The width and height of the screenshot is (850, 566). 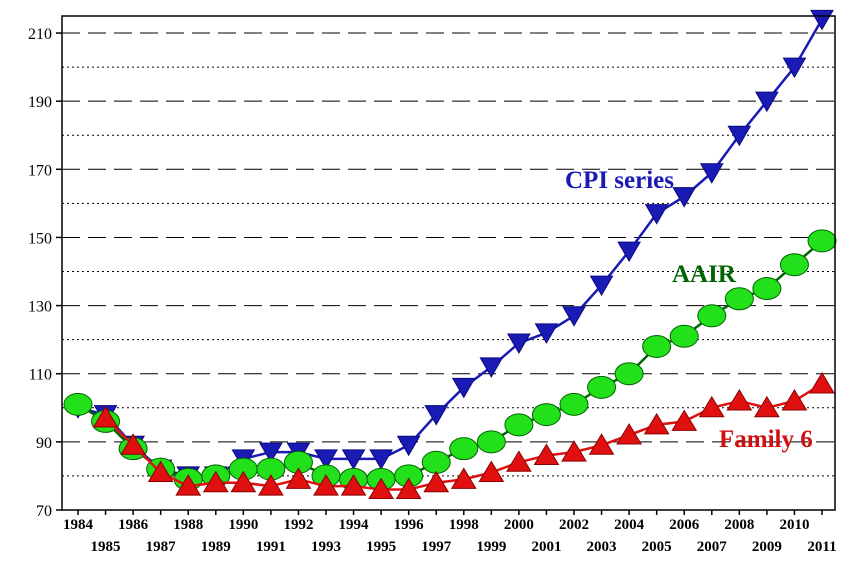 What do you see at coordinates (619, 180) in the screenshot?
I see `cpi-series-label: CPI series` at bounding box center [619, 180].